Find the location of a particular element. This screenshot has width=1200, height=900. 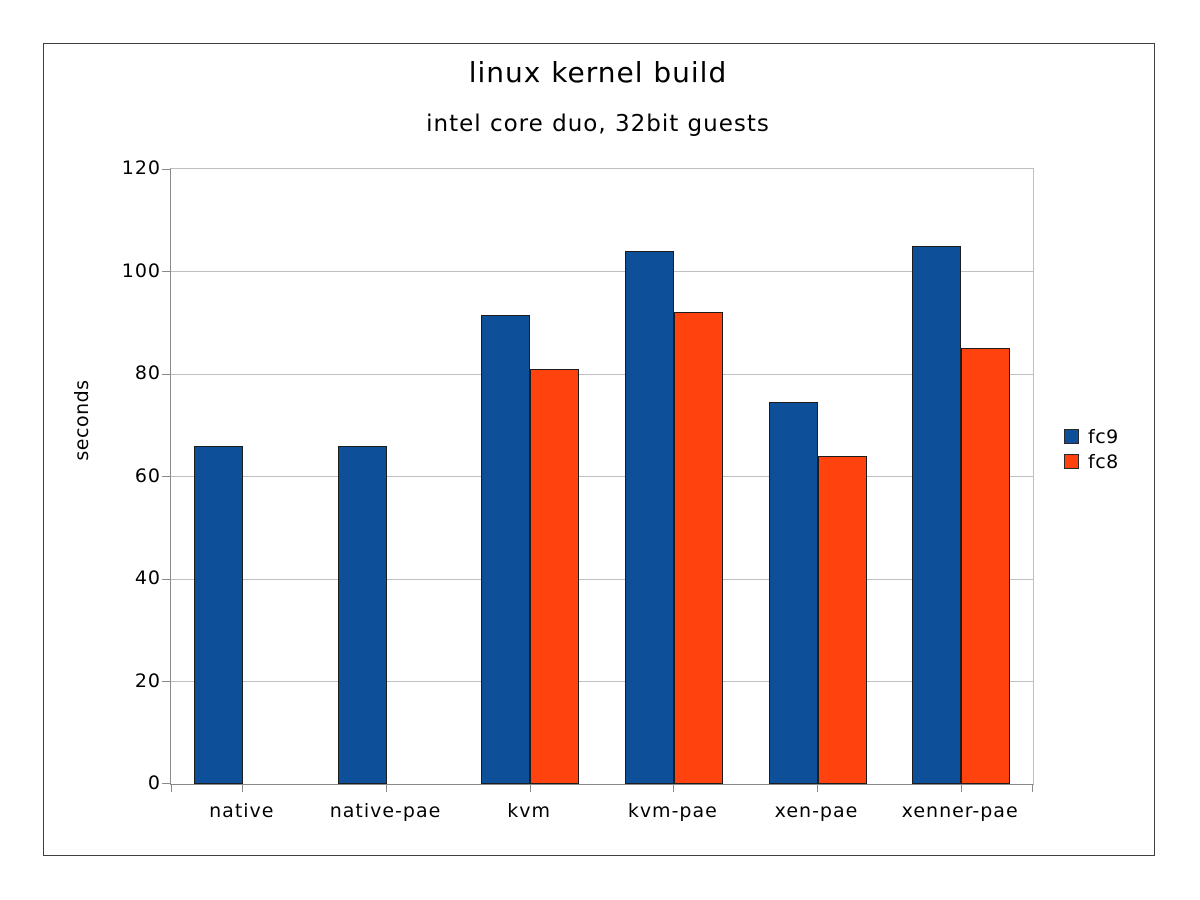

bar-fc9-xen-pae is located at coordinates (793, 593).